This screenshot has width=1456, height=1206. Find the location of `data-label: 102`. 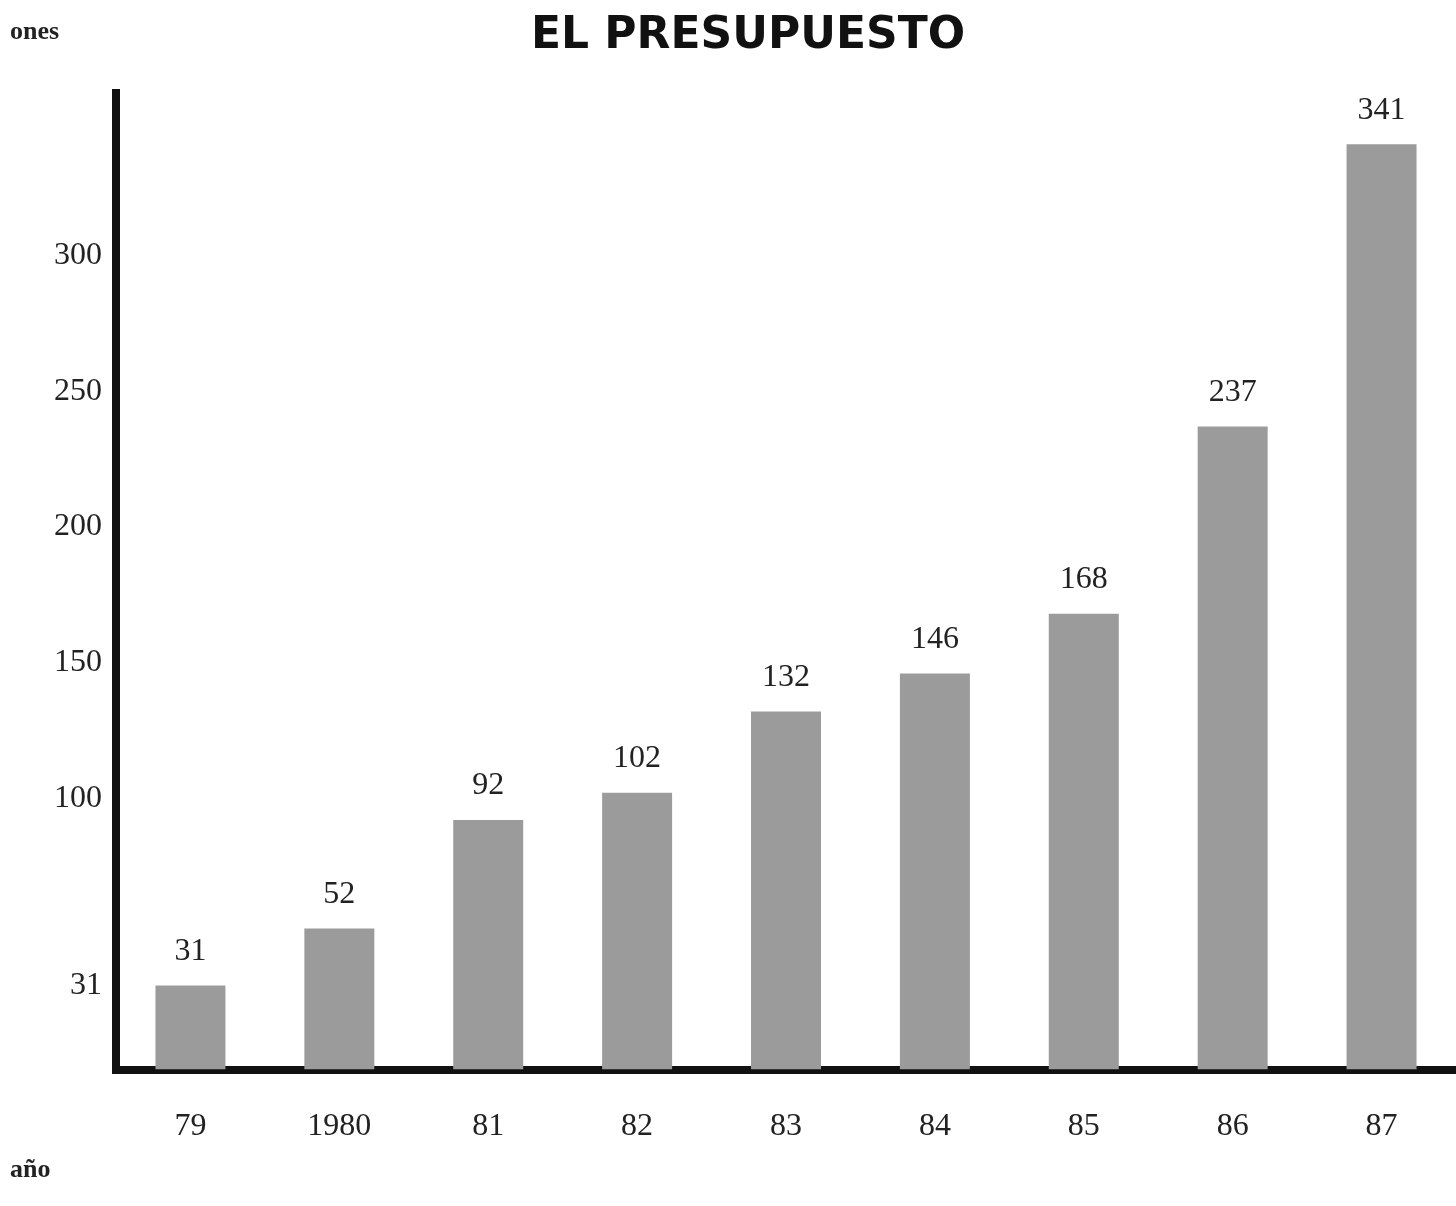

data-label: 102 is located at coordinates (637, 756).